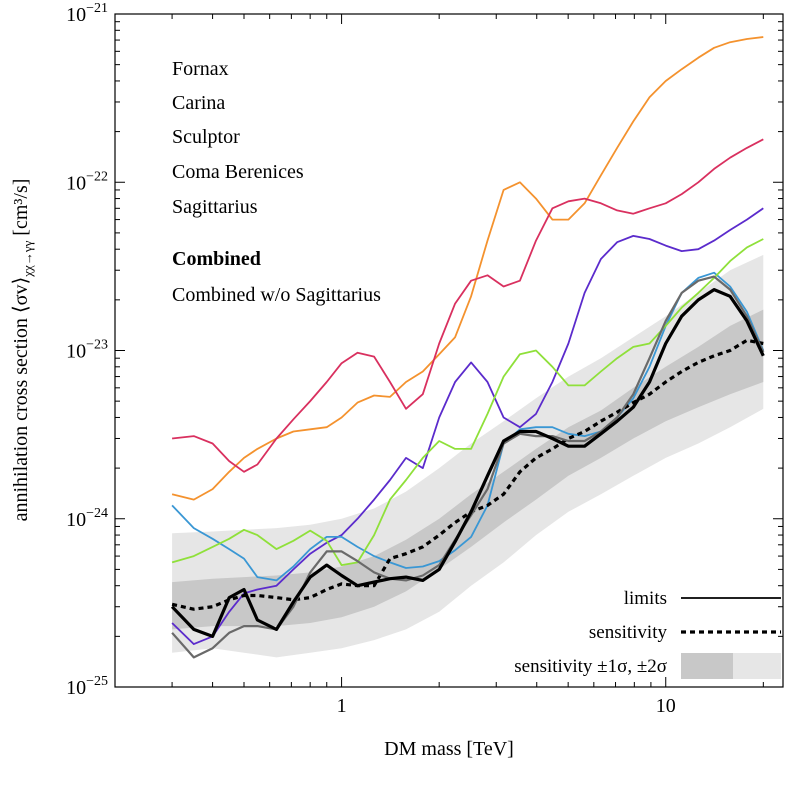  I want to click on y-axis-title-main: annihilation cross section ⟨σv⟩, so click(21, 399).